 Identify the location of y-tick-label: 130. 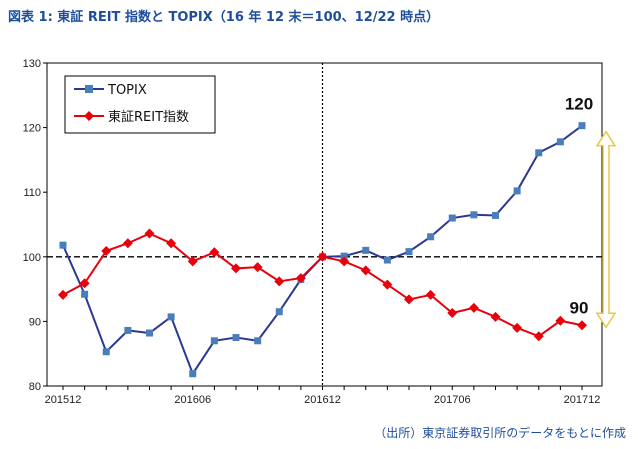
(32, 64).